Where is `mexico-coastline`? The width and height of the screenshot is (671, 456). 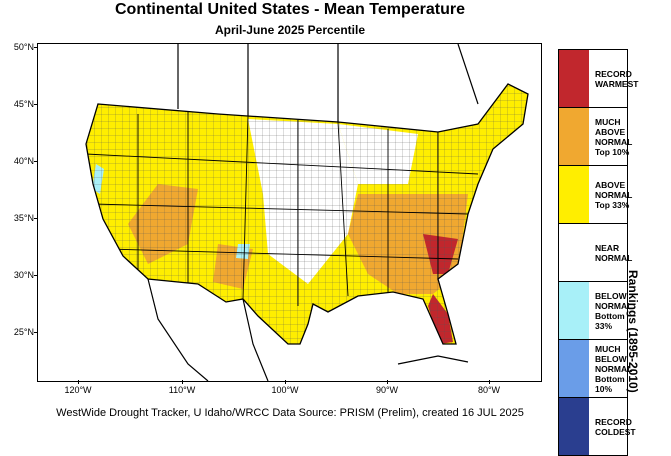
mexico-coastline is located at coordinates (208, 329).